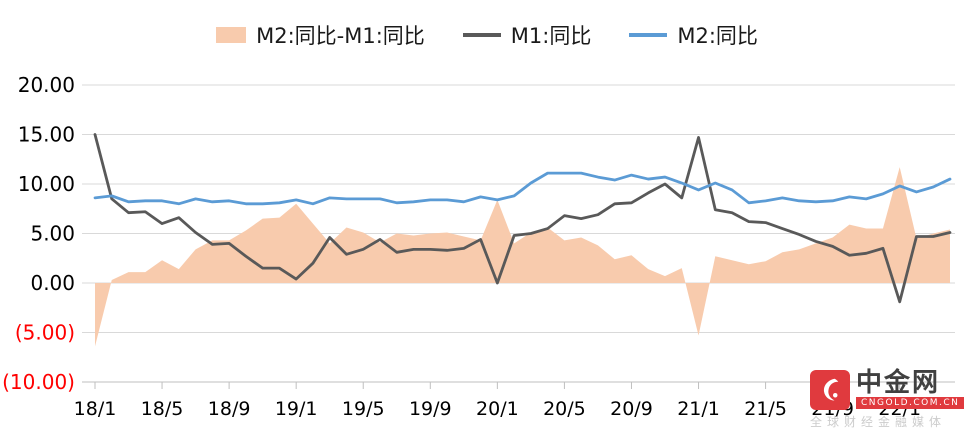  What do you see at coordinates (898, 383) in the screenshot?
I see `watermark-title: 中金网` at bounding box center [898, 383].